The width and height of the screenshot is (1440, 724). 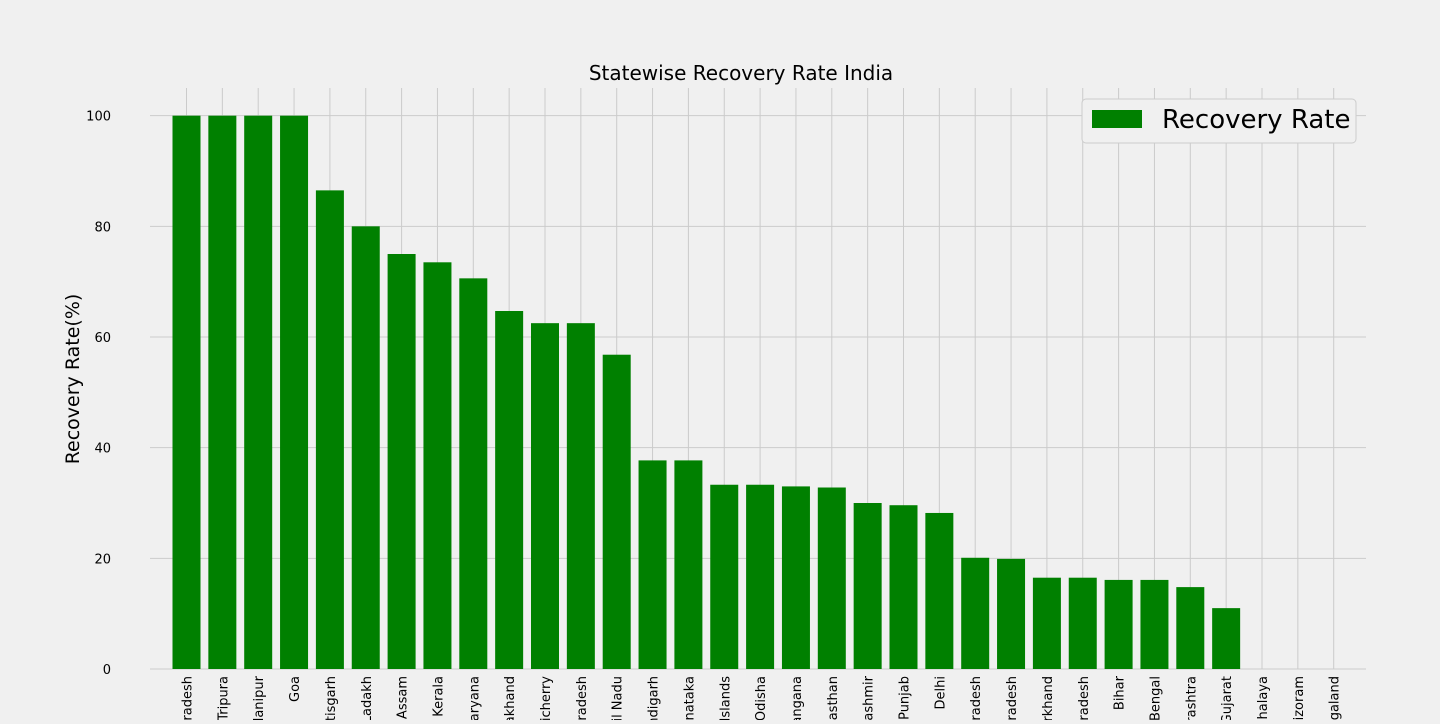 I want to click on legend-frame, so click(x=1219, y=121).